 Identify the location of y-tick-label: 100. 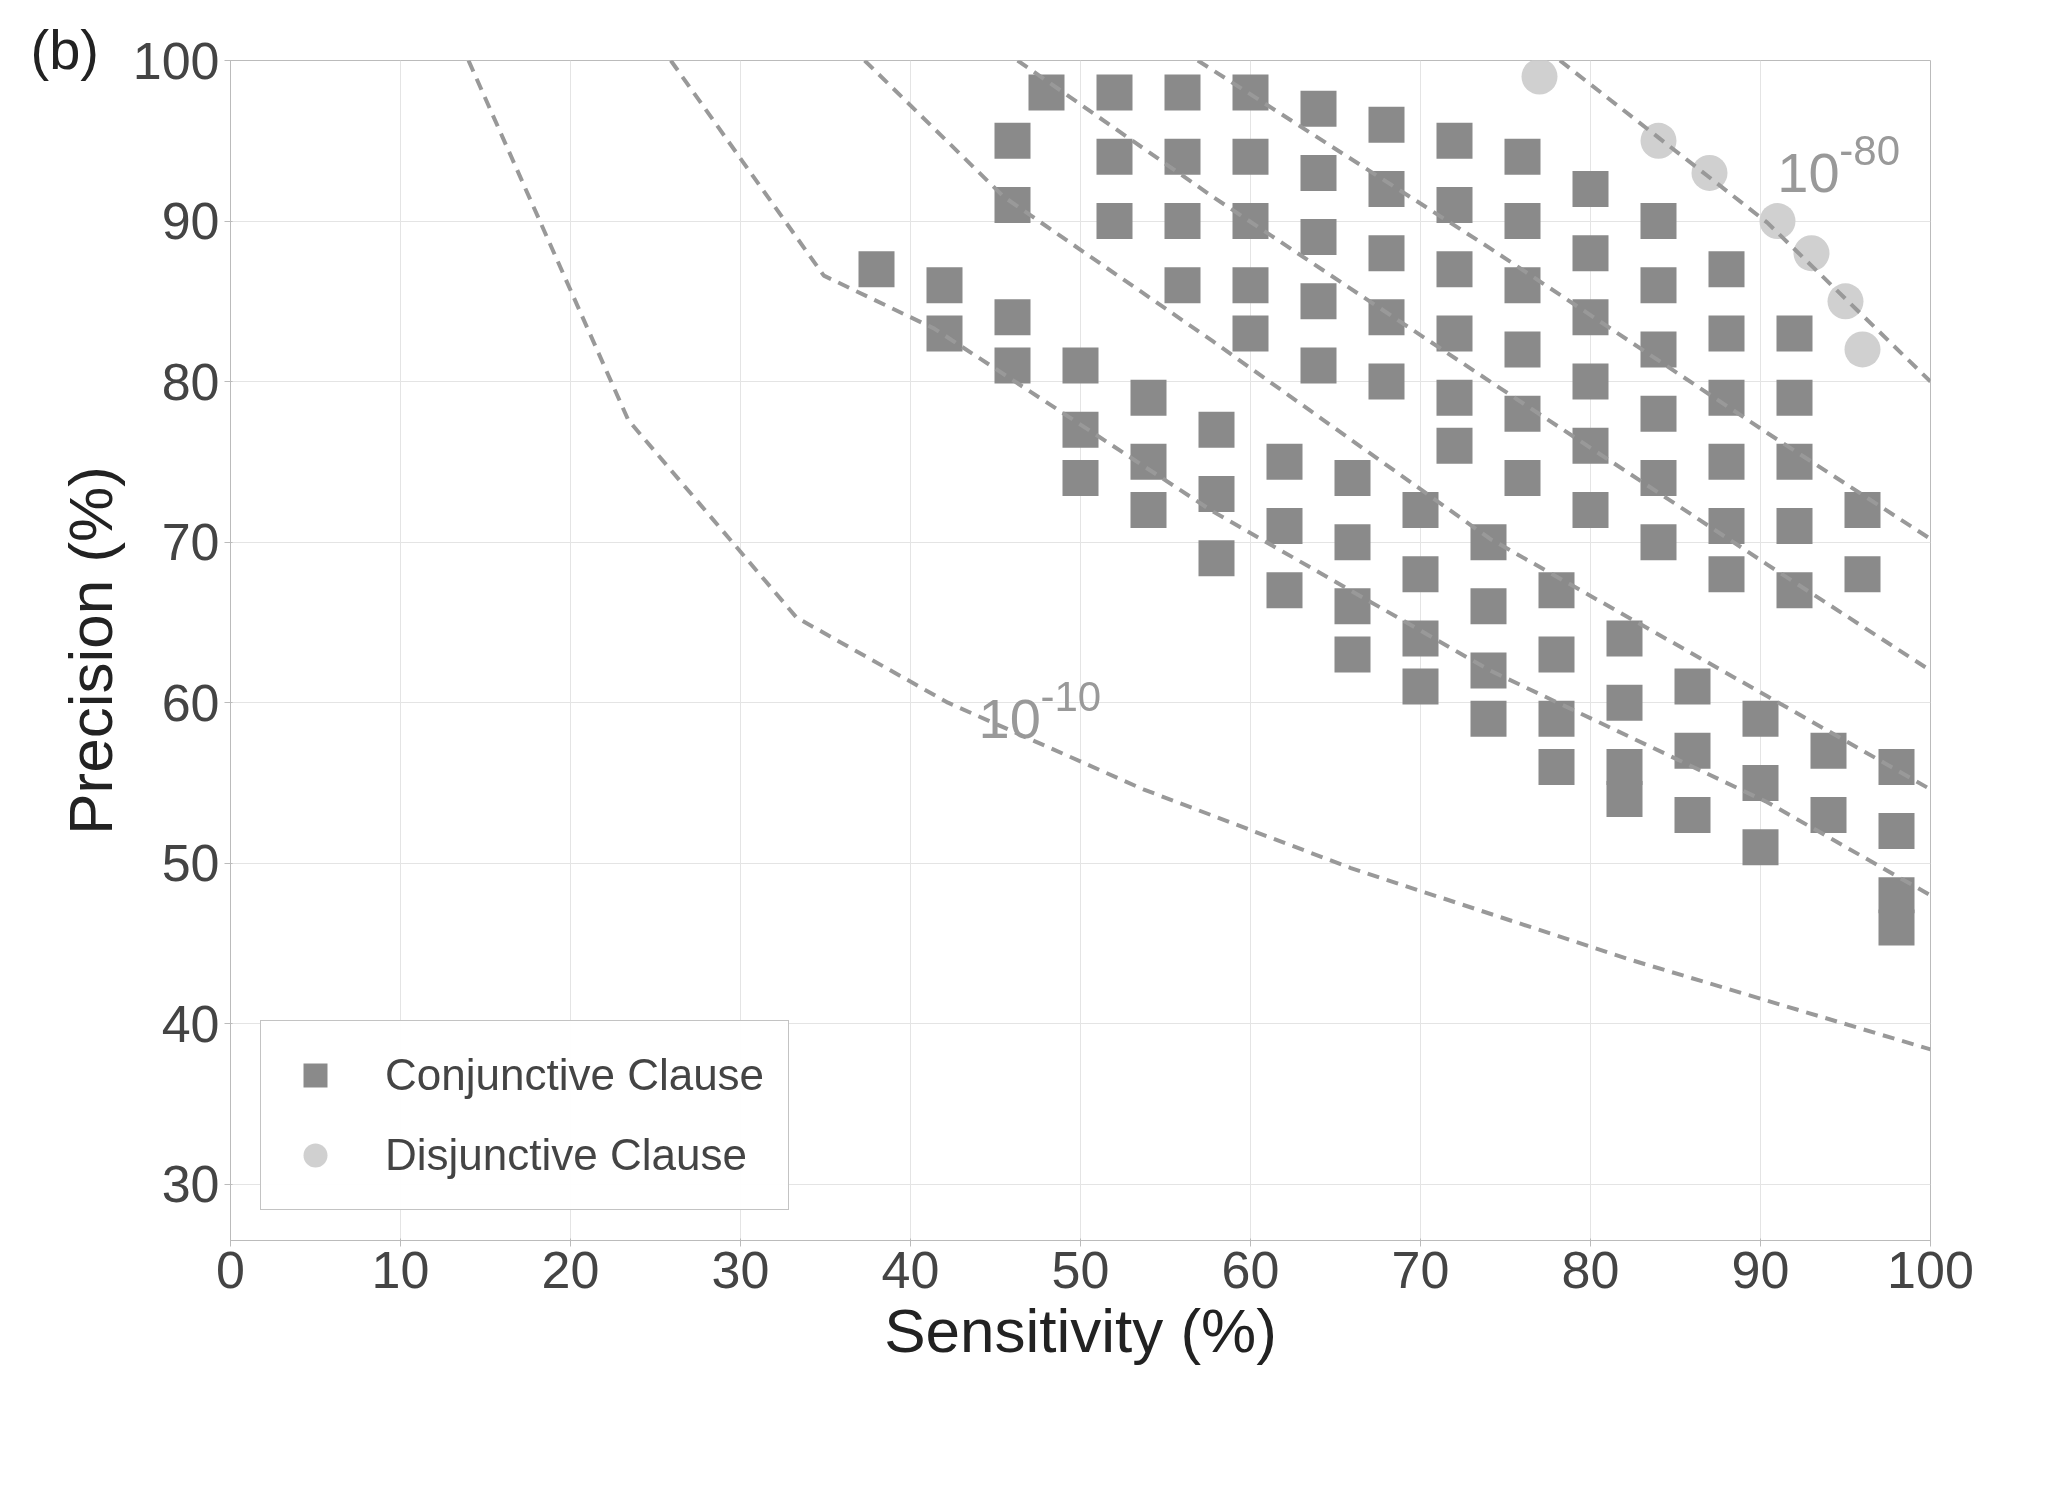
(176, 60).